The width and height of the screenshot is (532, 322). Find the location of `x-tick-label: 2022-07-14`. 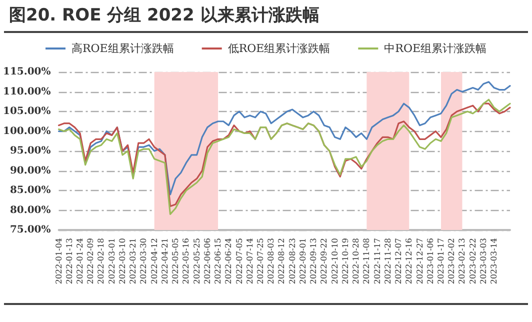

x-tick-label: 2022-07-14 is located at coordinates (249, 261).